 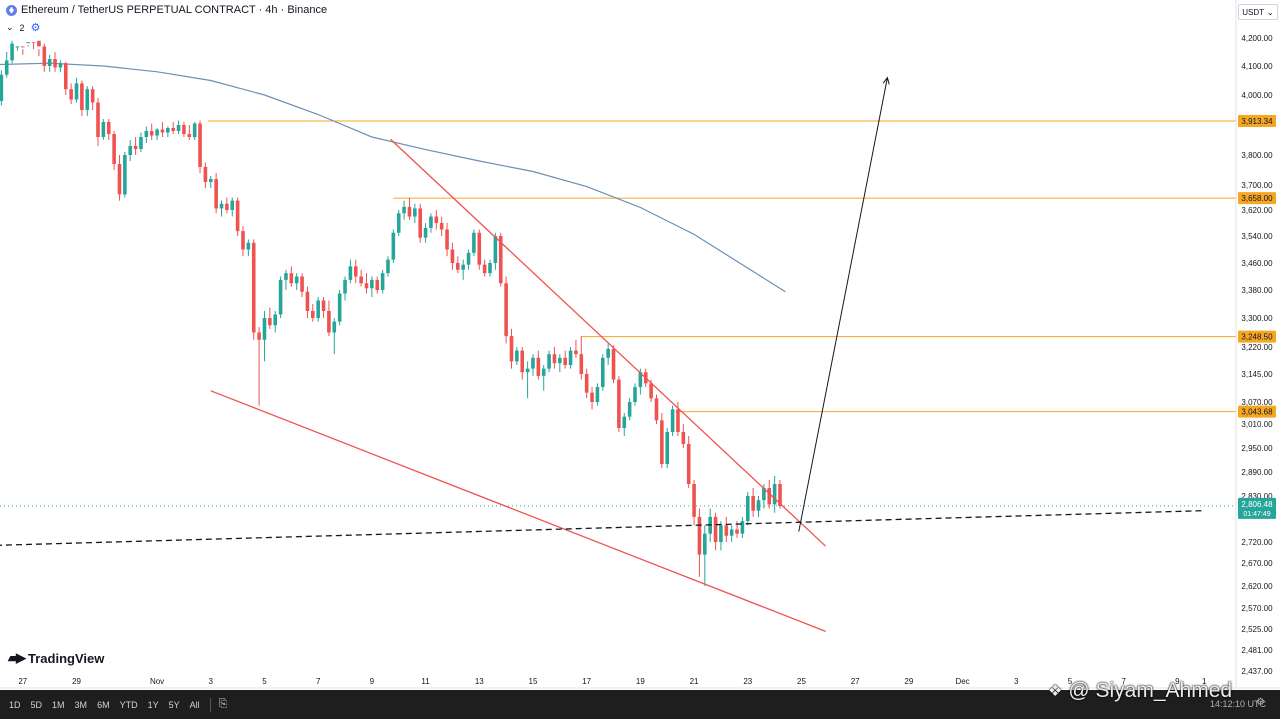 I want to click on x-tick-label: 27, so click(x=855, y=681).